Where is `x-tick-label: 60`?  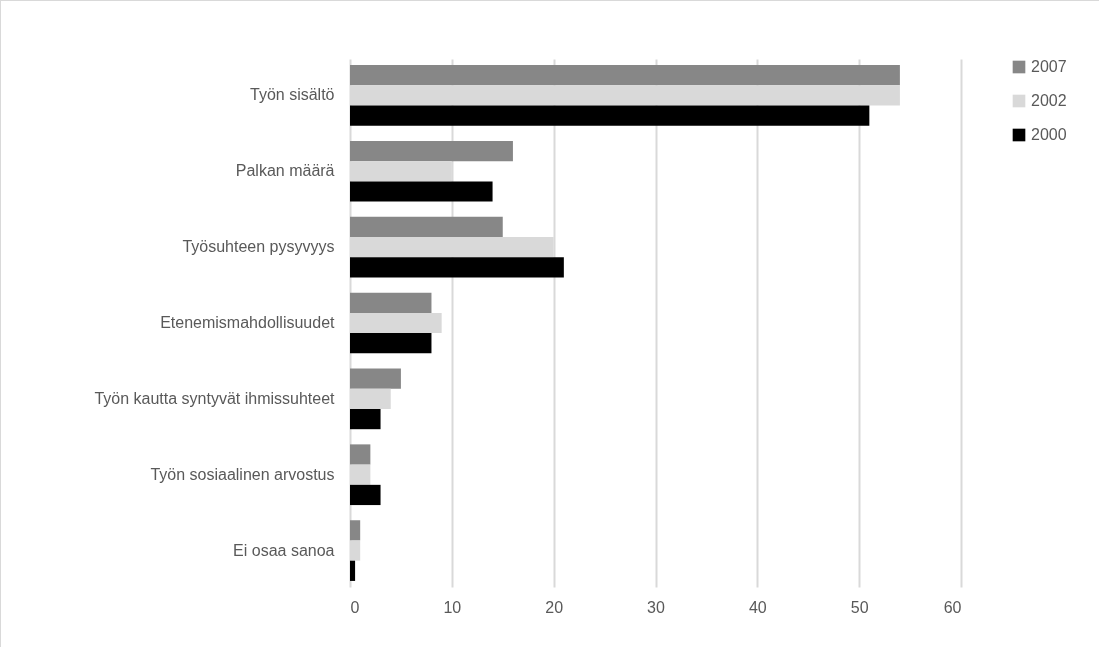
x-tick-label: 60 is located at coordinates (952, 607).